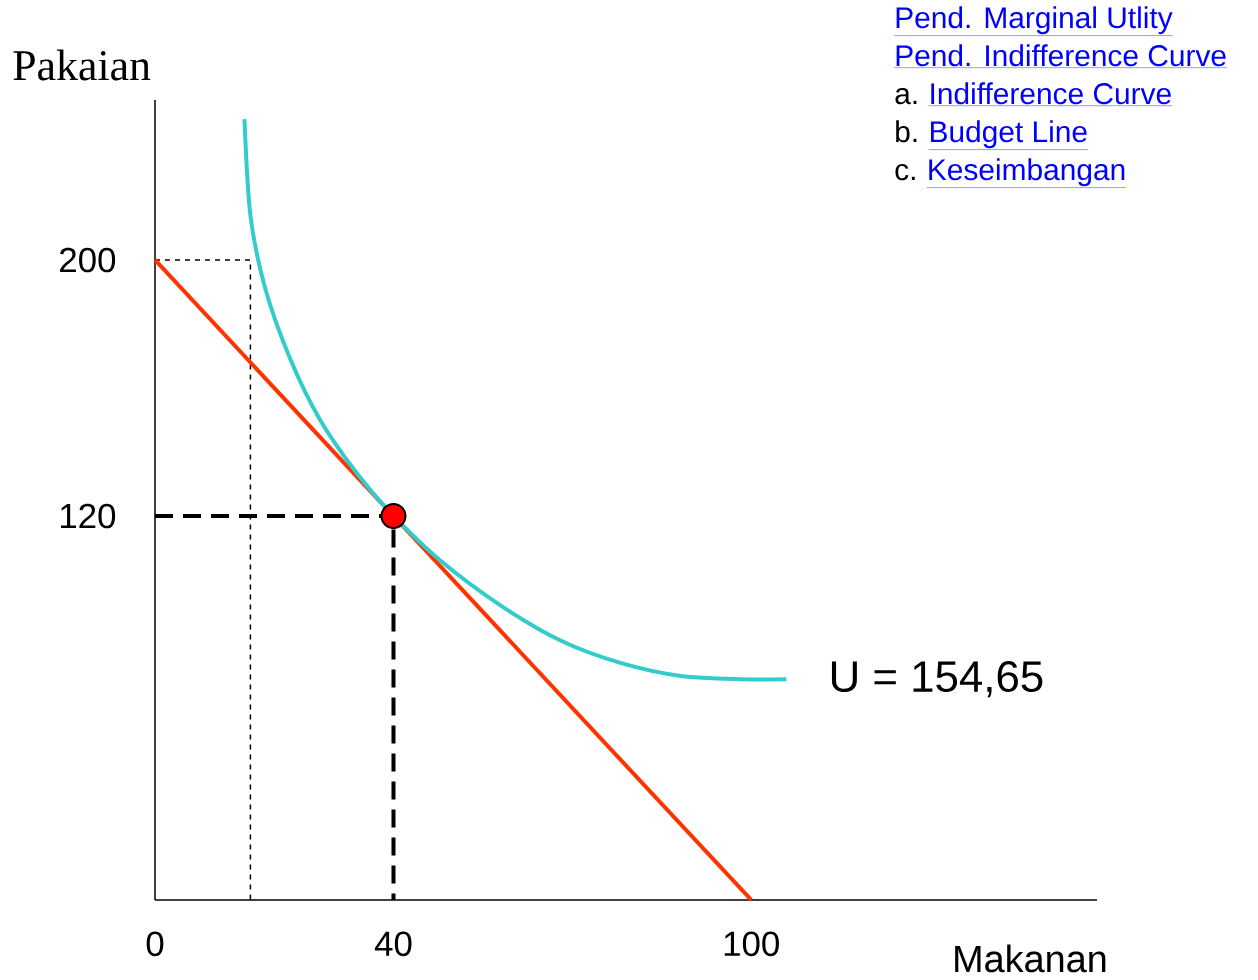 The width and height of the screenshot is (1258, 980). Describe the element at coordinates (1027, 172) in the screenshot. I see `annotation: Keseimbangan` at that location.